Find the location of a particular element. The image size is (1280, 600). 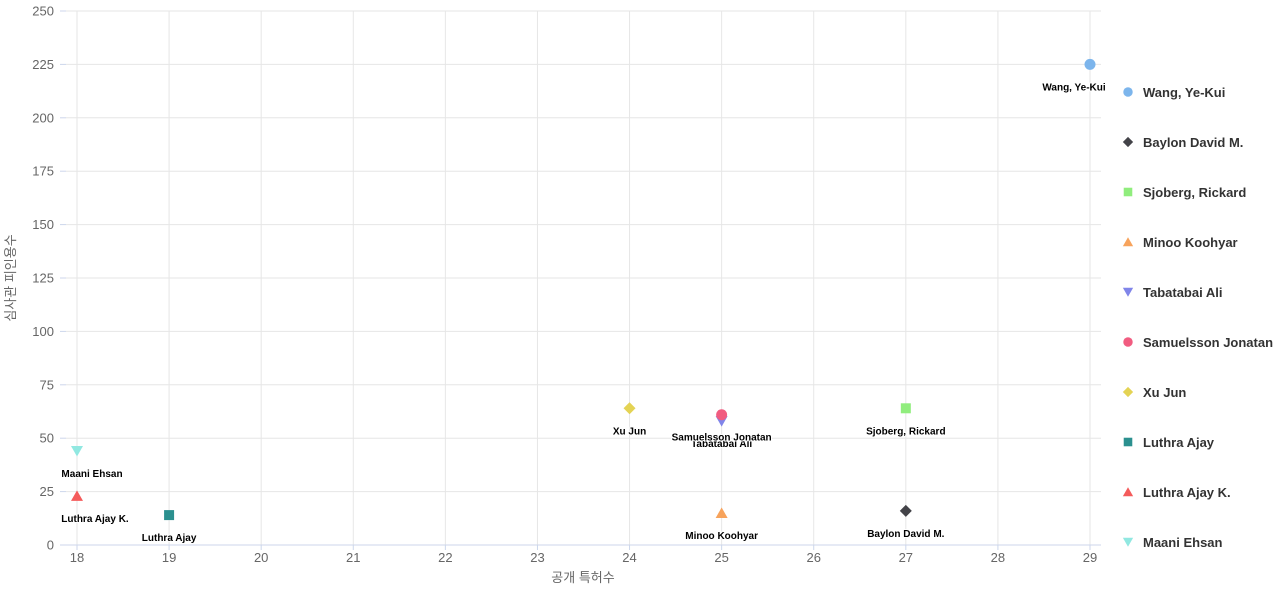

x-tick-label: 19 is located at coordinates (169, 557).